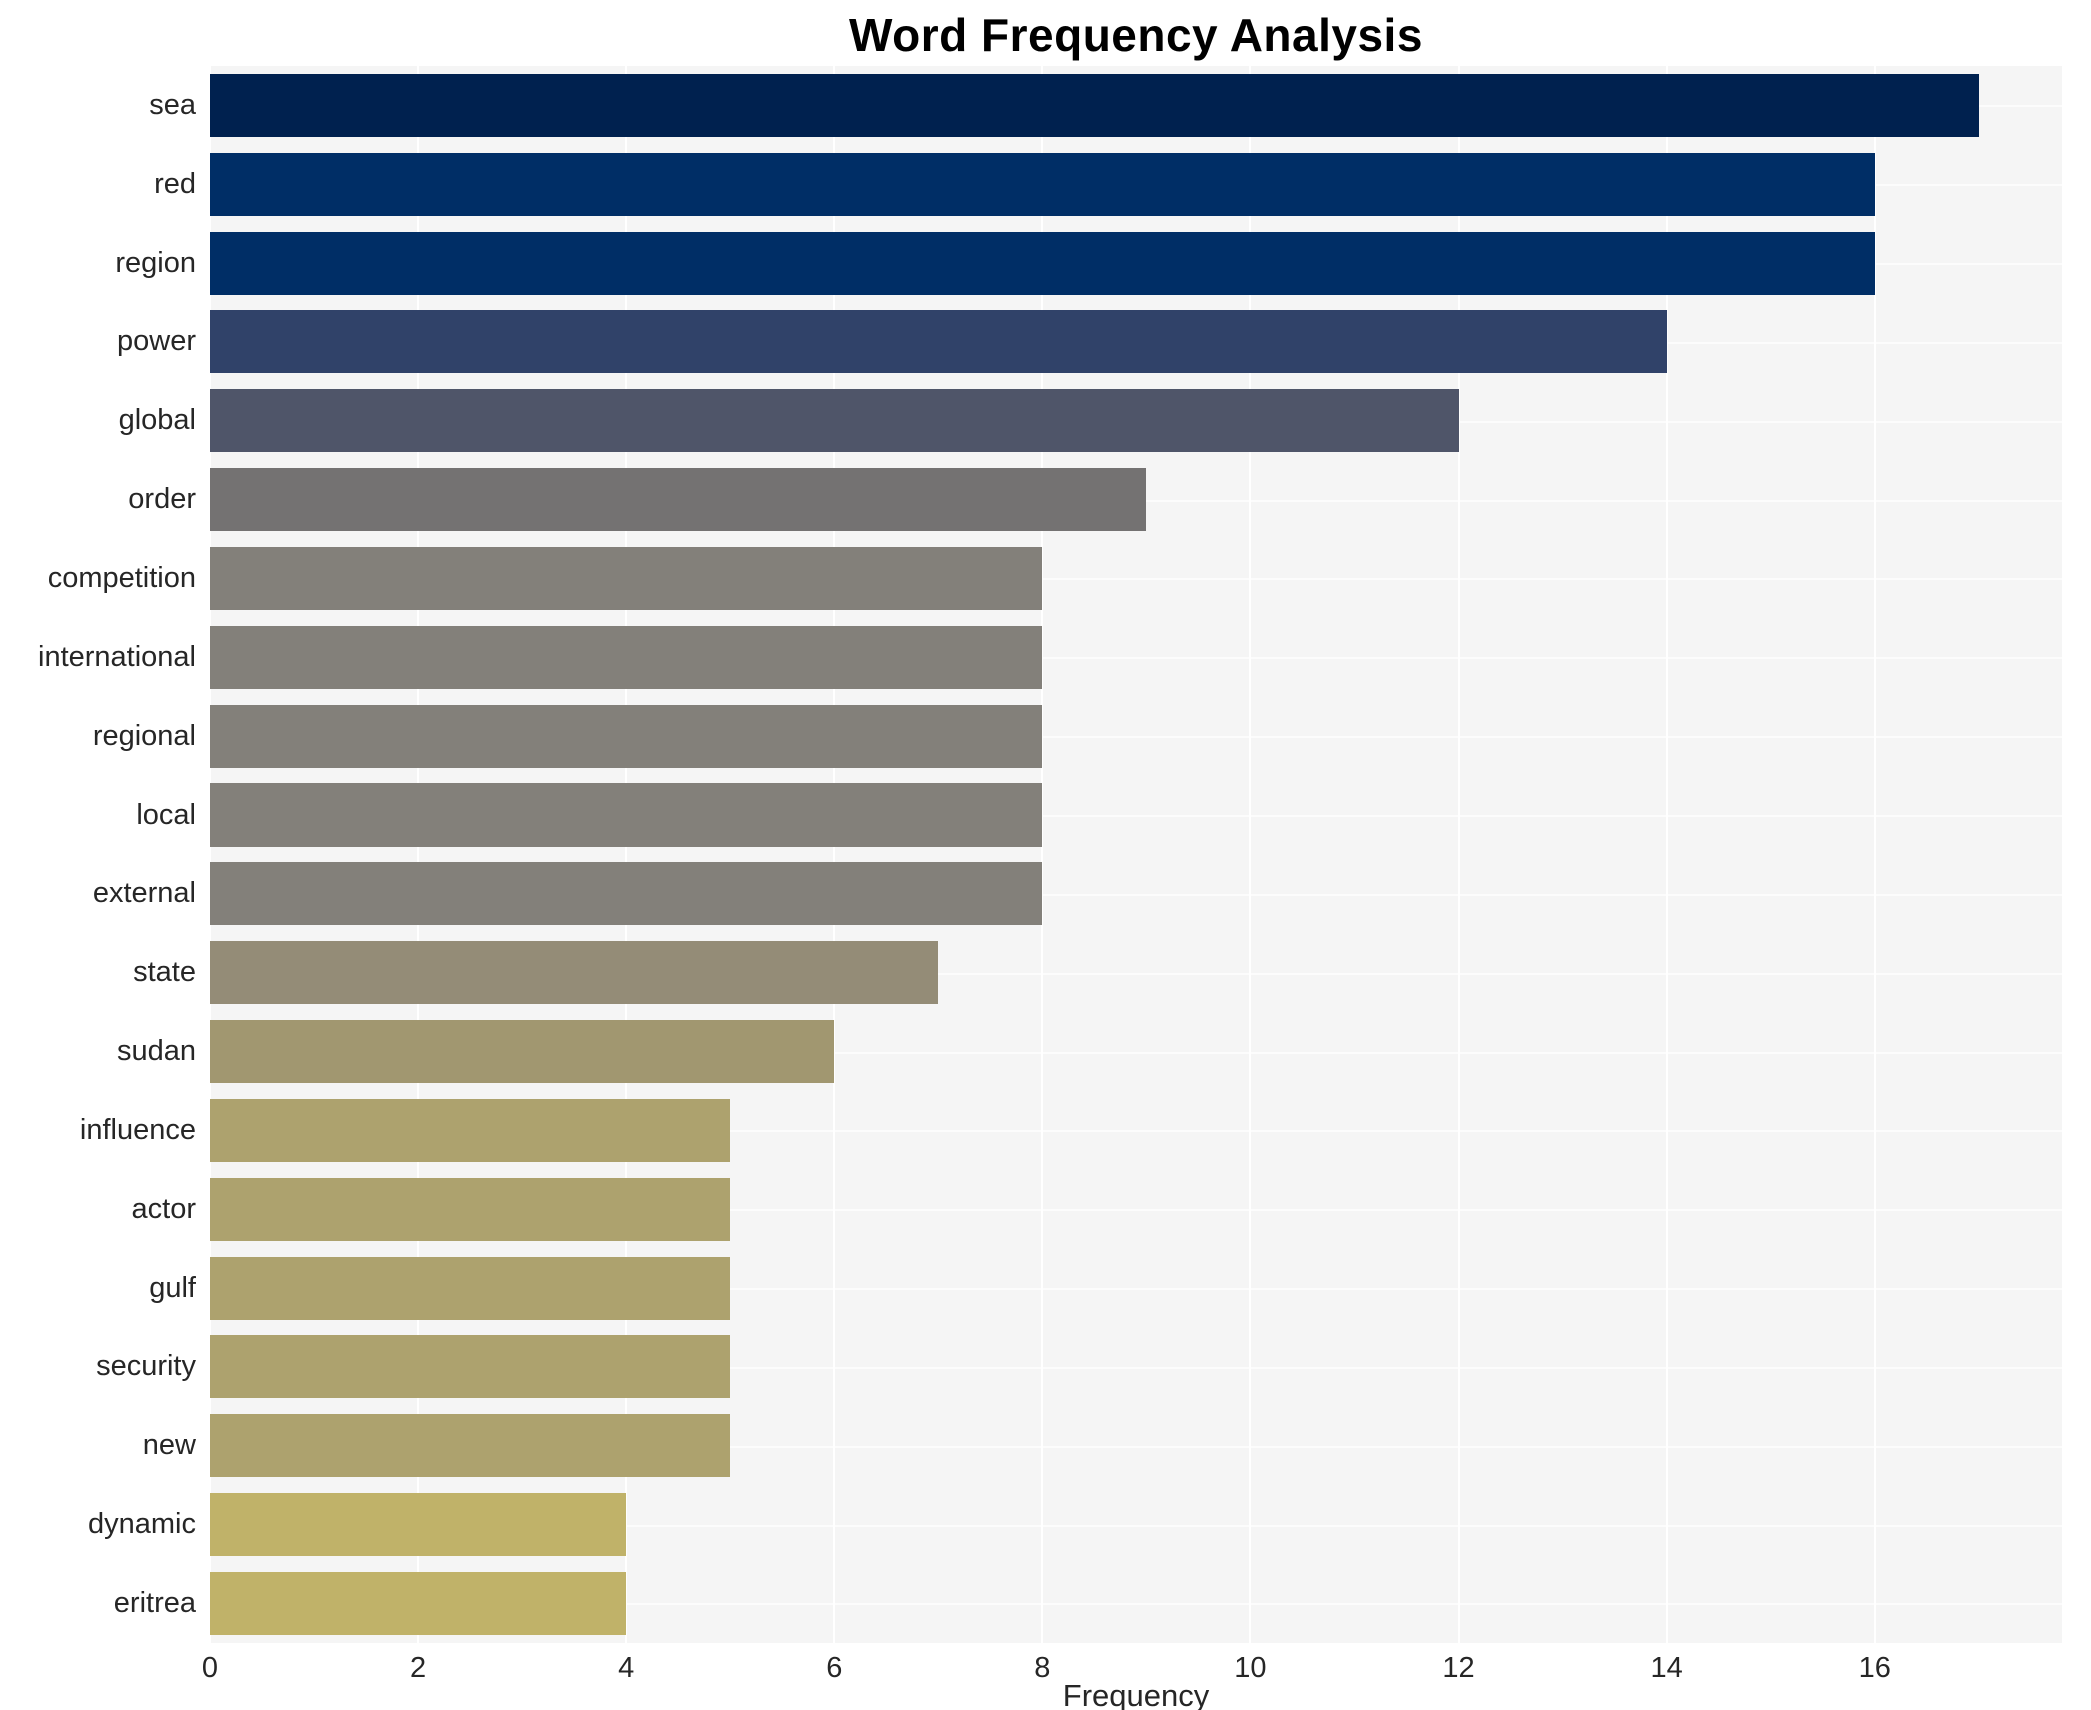 The width and height of the screenshot is (2091, 1710). Describe the element at coordinates (210, 1668) in the screenshot. I see `x-tick-label: 0` at that location.